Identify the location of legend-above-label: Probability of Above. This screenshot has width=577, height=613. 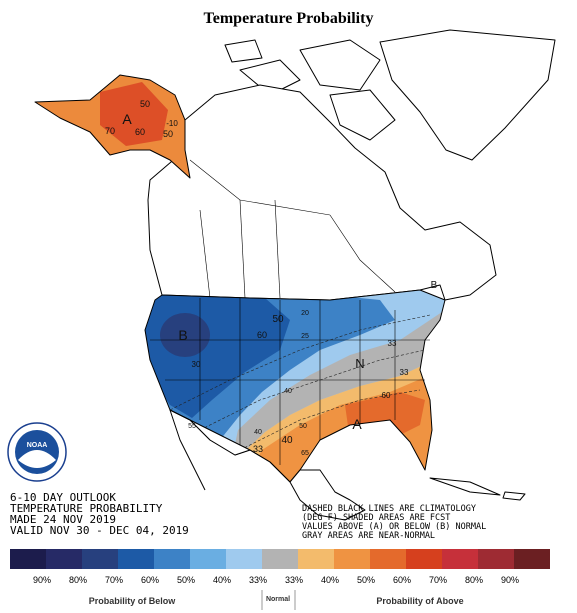
(419, 601).